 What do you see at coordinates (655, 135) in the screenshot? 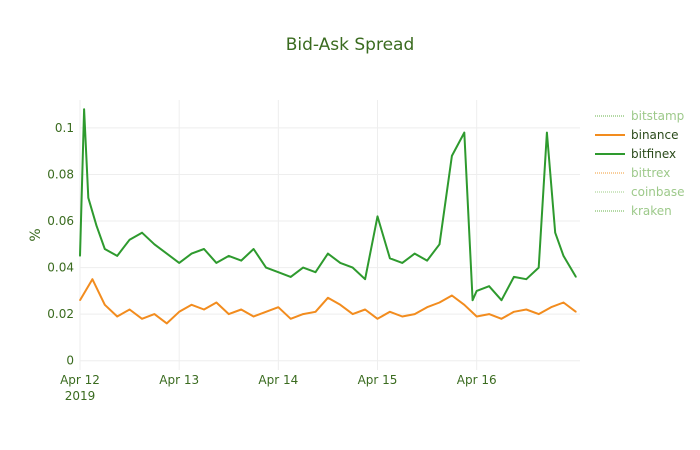
I see `legend-label-binance: binance` at bounding box center [655, 135].